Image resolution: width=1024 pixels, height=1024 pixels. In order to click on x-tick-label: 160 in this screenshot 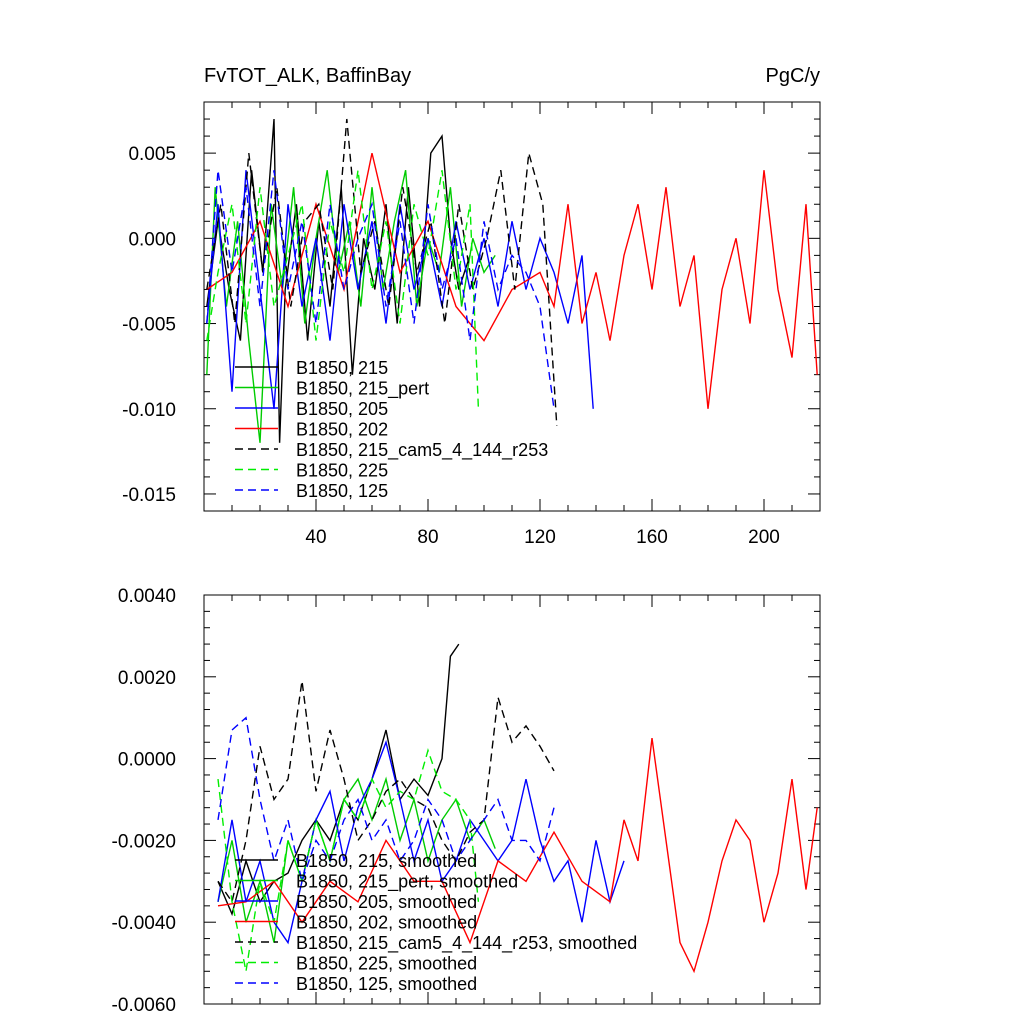, I will do `click(652, 537)`.